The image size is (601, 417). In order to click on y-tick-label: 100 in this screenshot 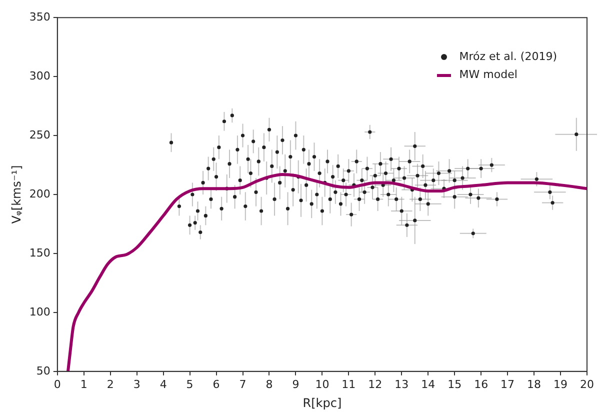, I will do `click(39, 311)`.